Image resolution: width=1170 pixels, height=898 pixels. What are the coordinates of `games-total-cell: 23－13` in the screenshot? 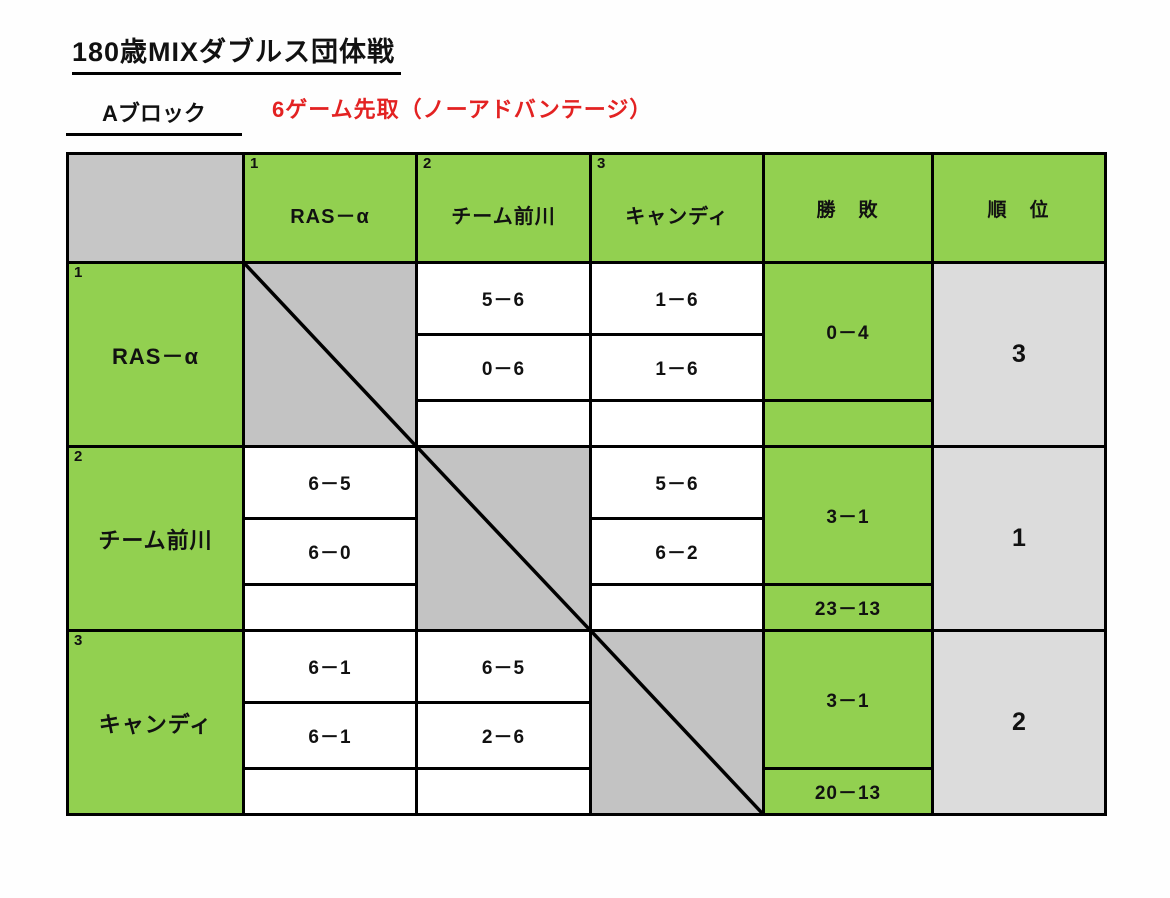 It's located at (848, 607).